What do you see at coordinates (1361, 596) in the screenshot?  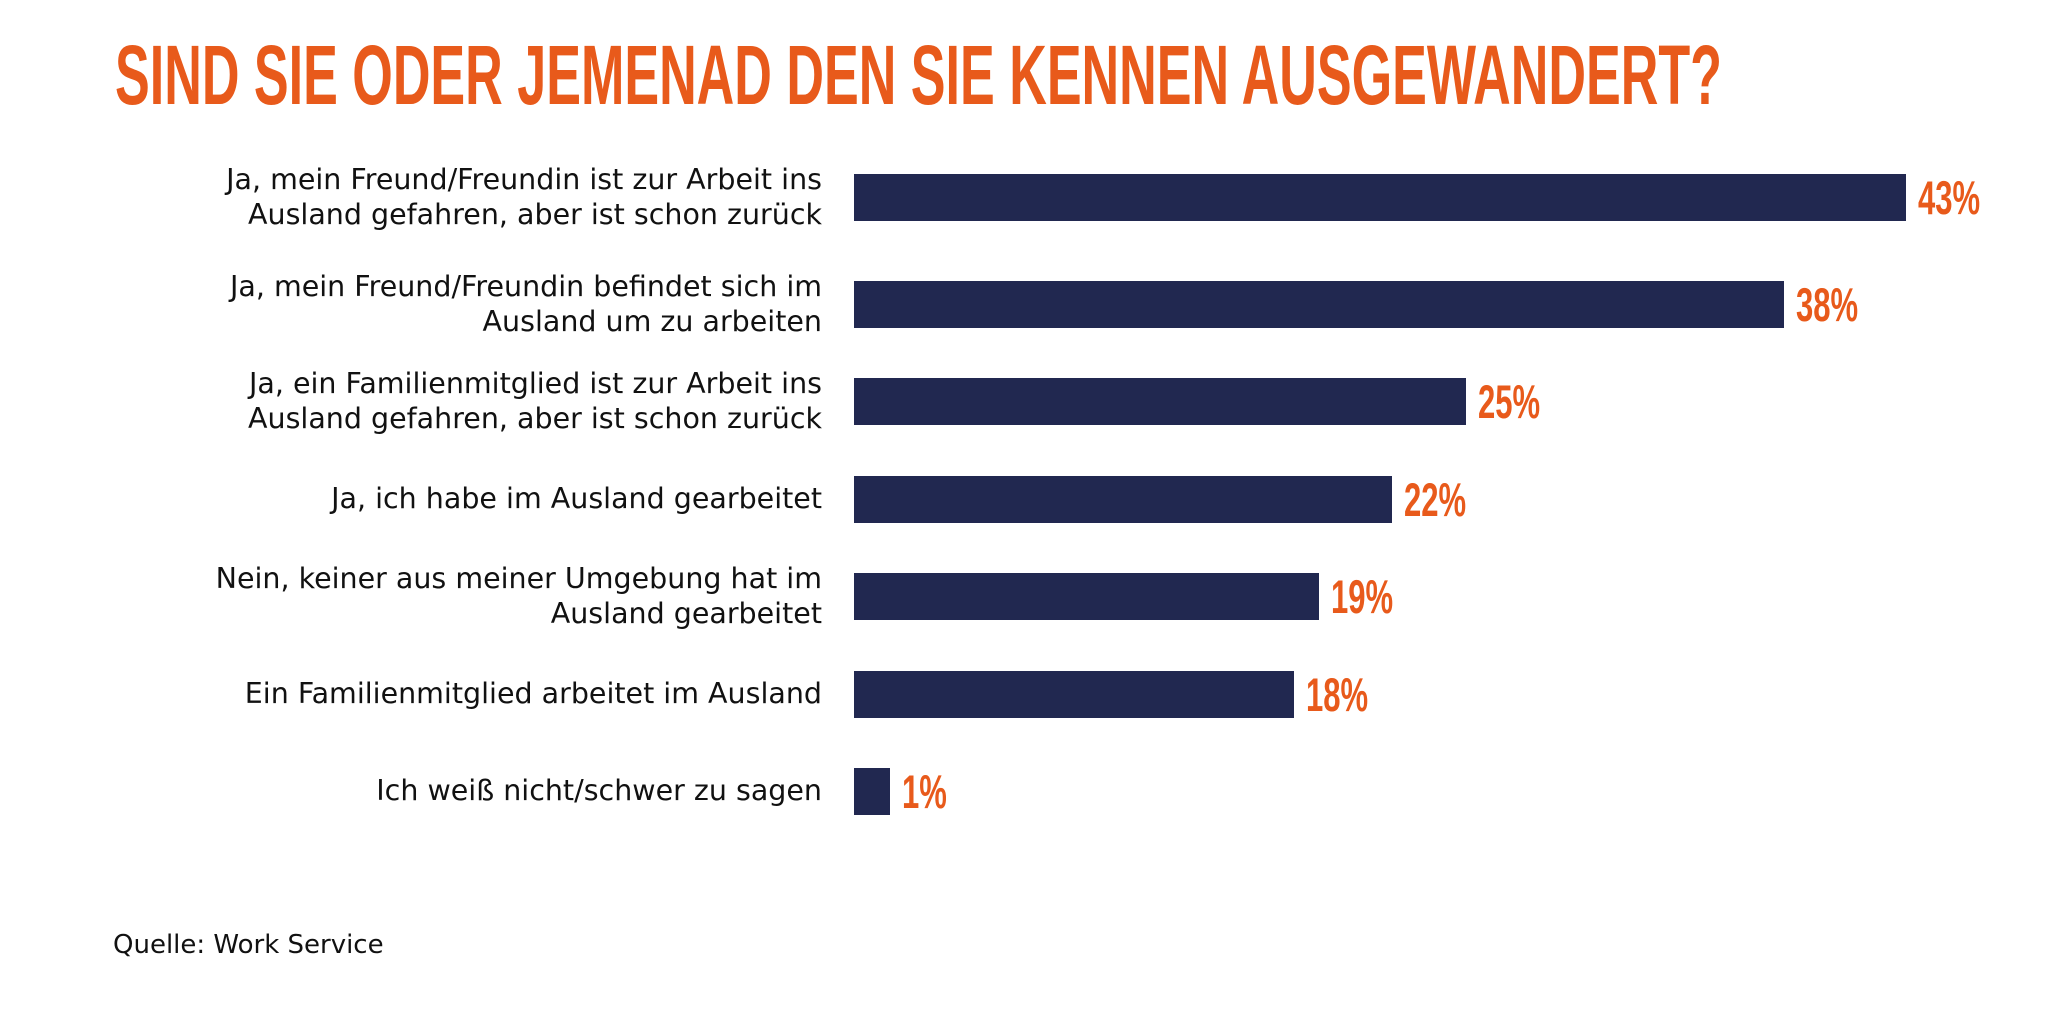 I see `value-label: 19%` at bounding box center [1361, 596].